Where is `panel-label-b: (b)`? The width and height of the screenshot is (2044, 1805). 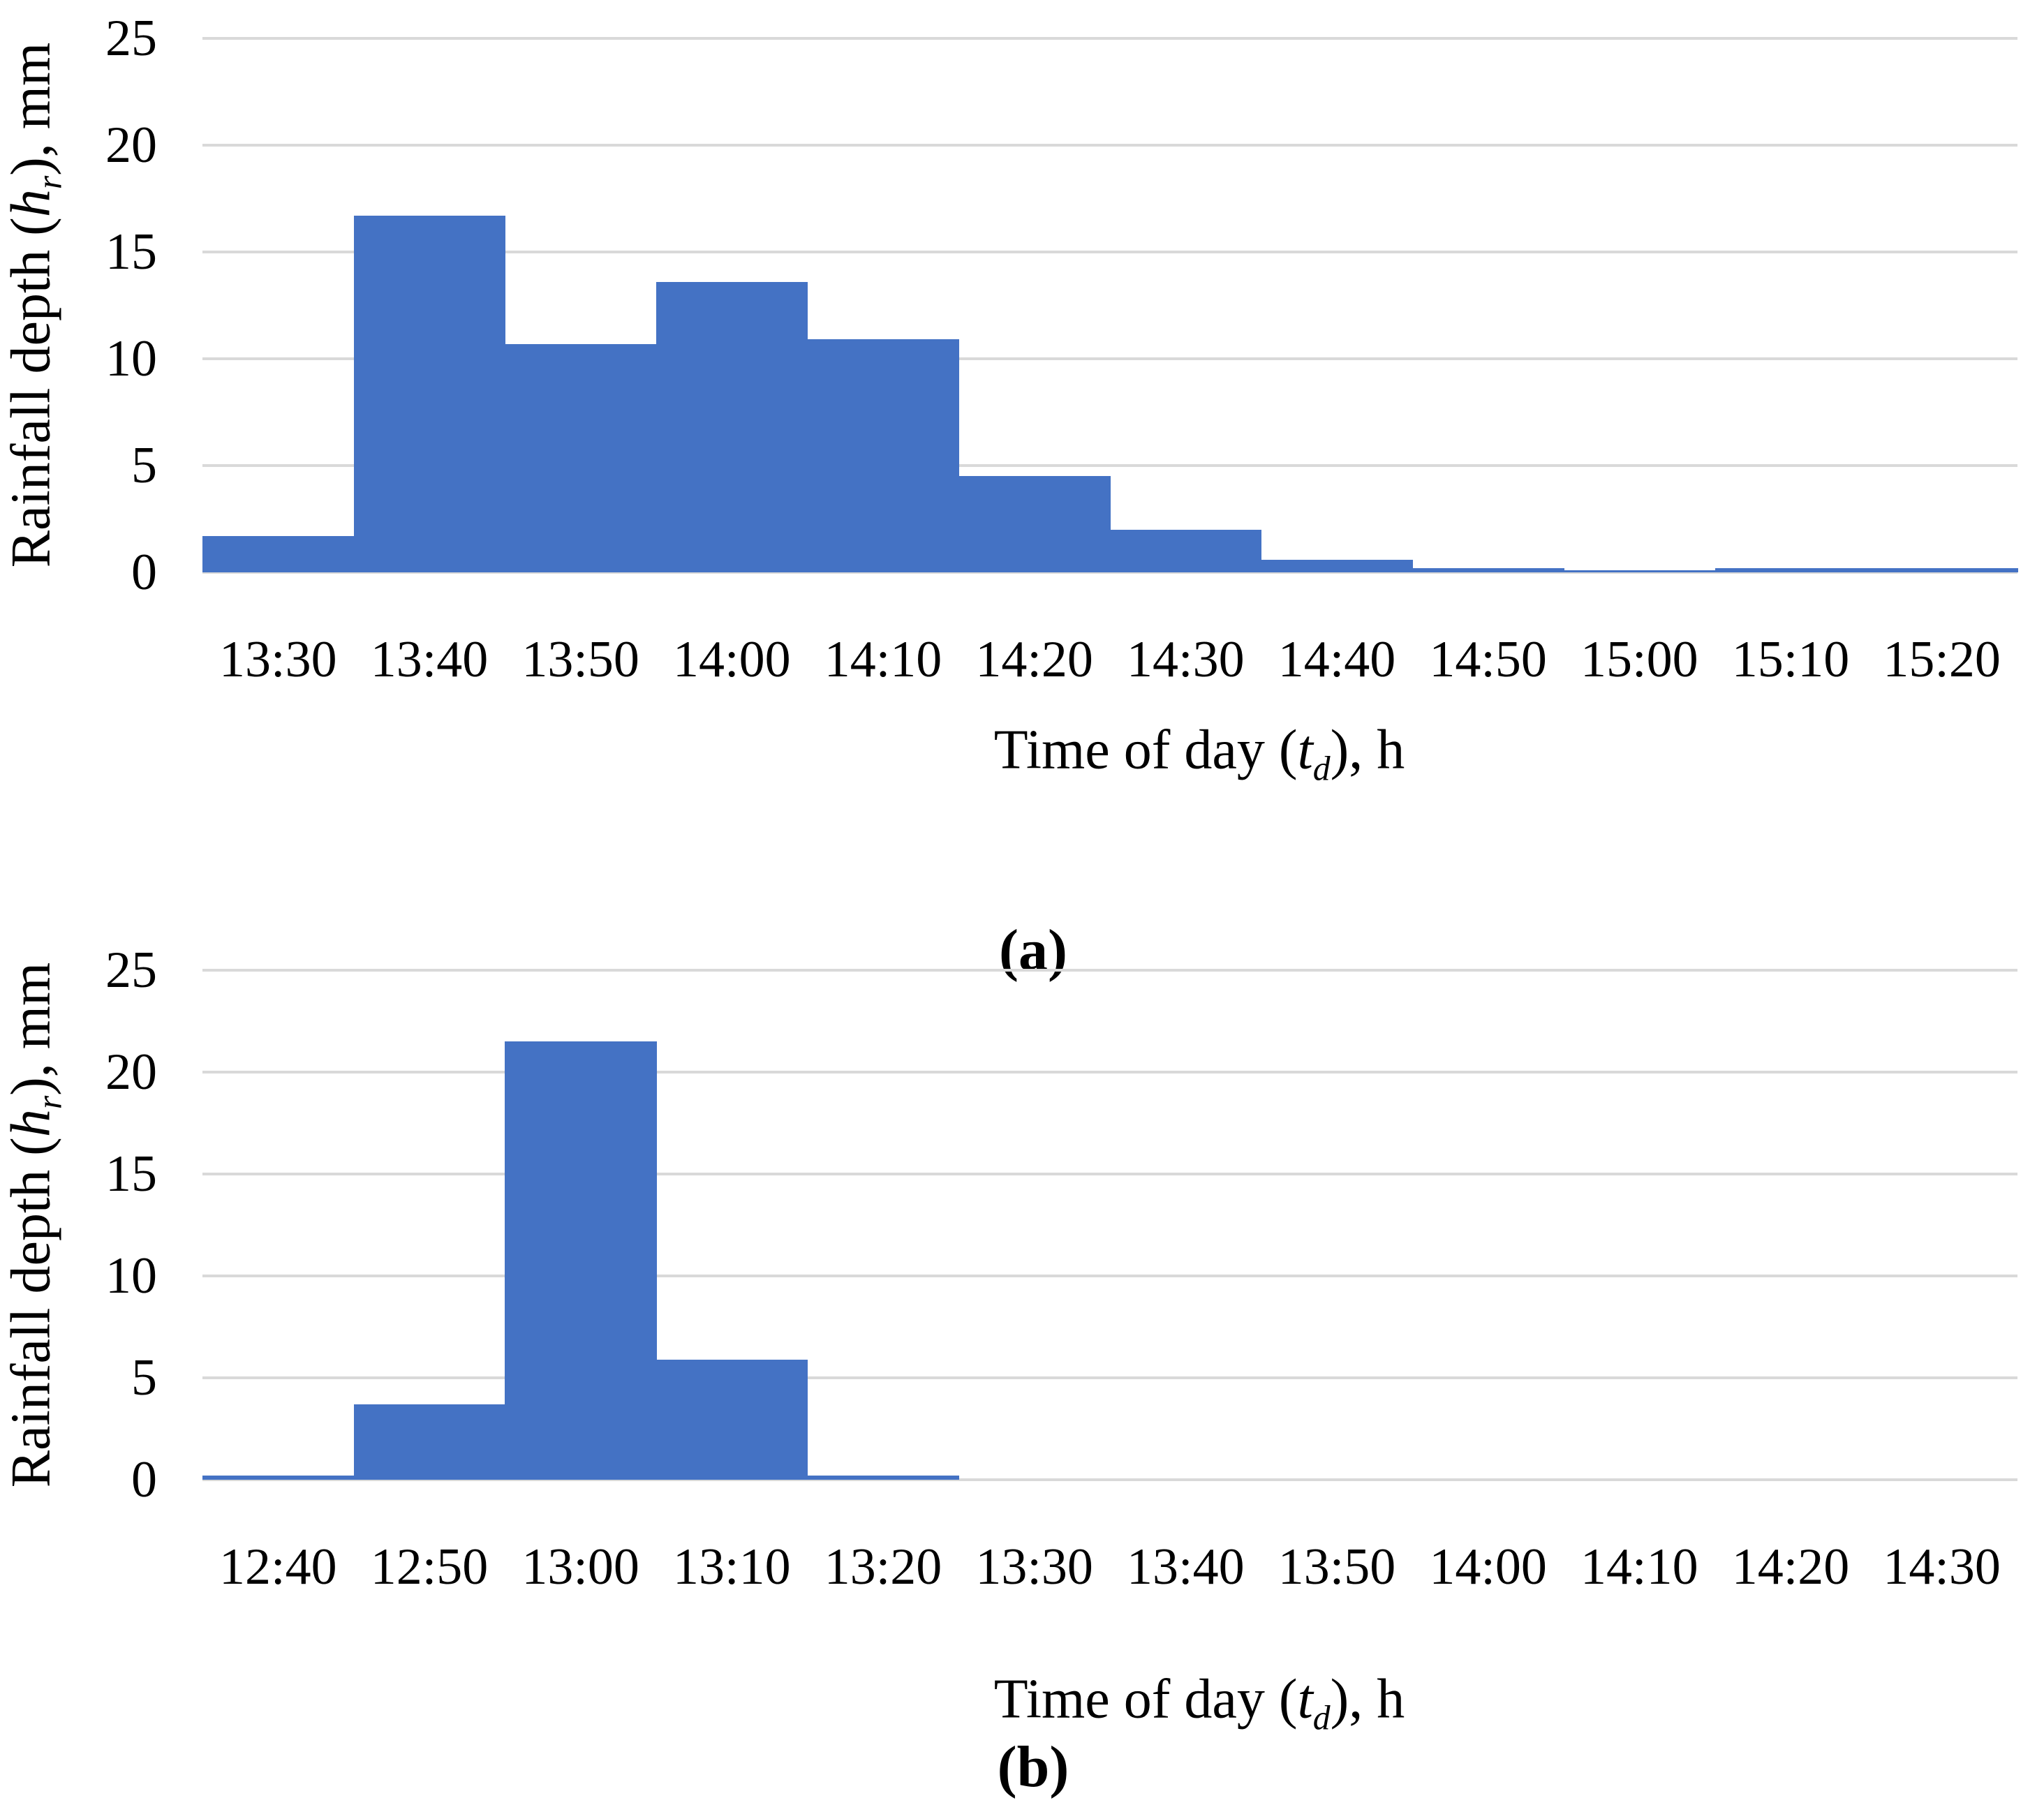 panel-label-b: (b) is located at coordinates (1033, 1767).